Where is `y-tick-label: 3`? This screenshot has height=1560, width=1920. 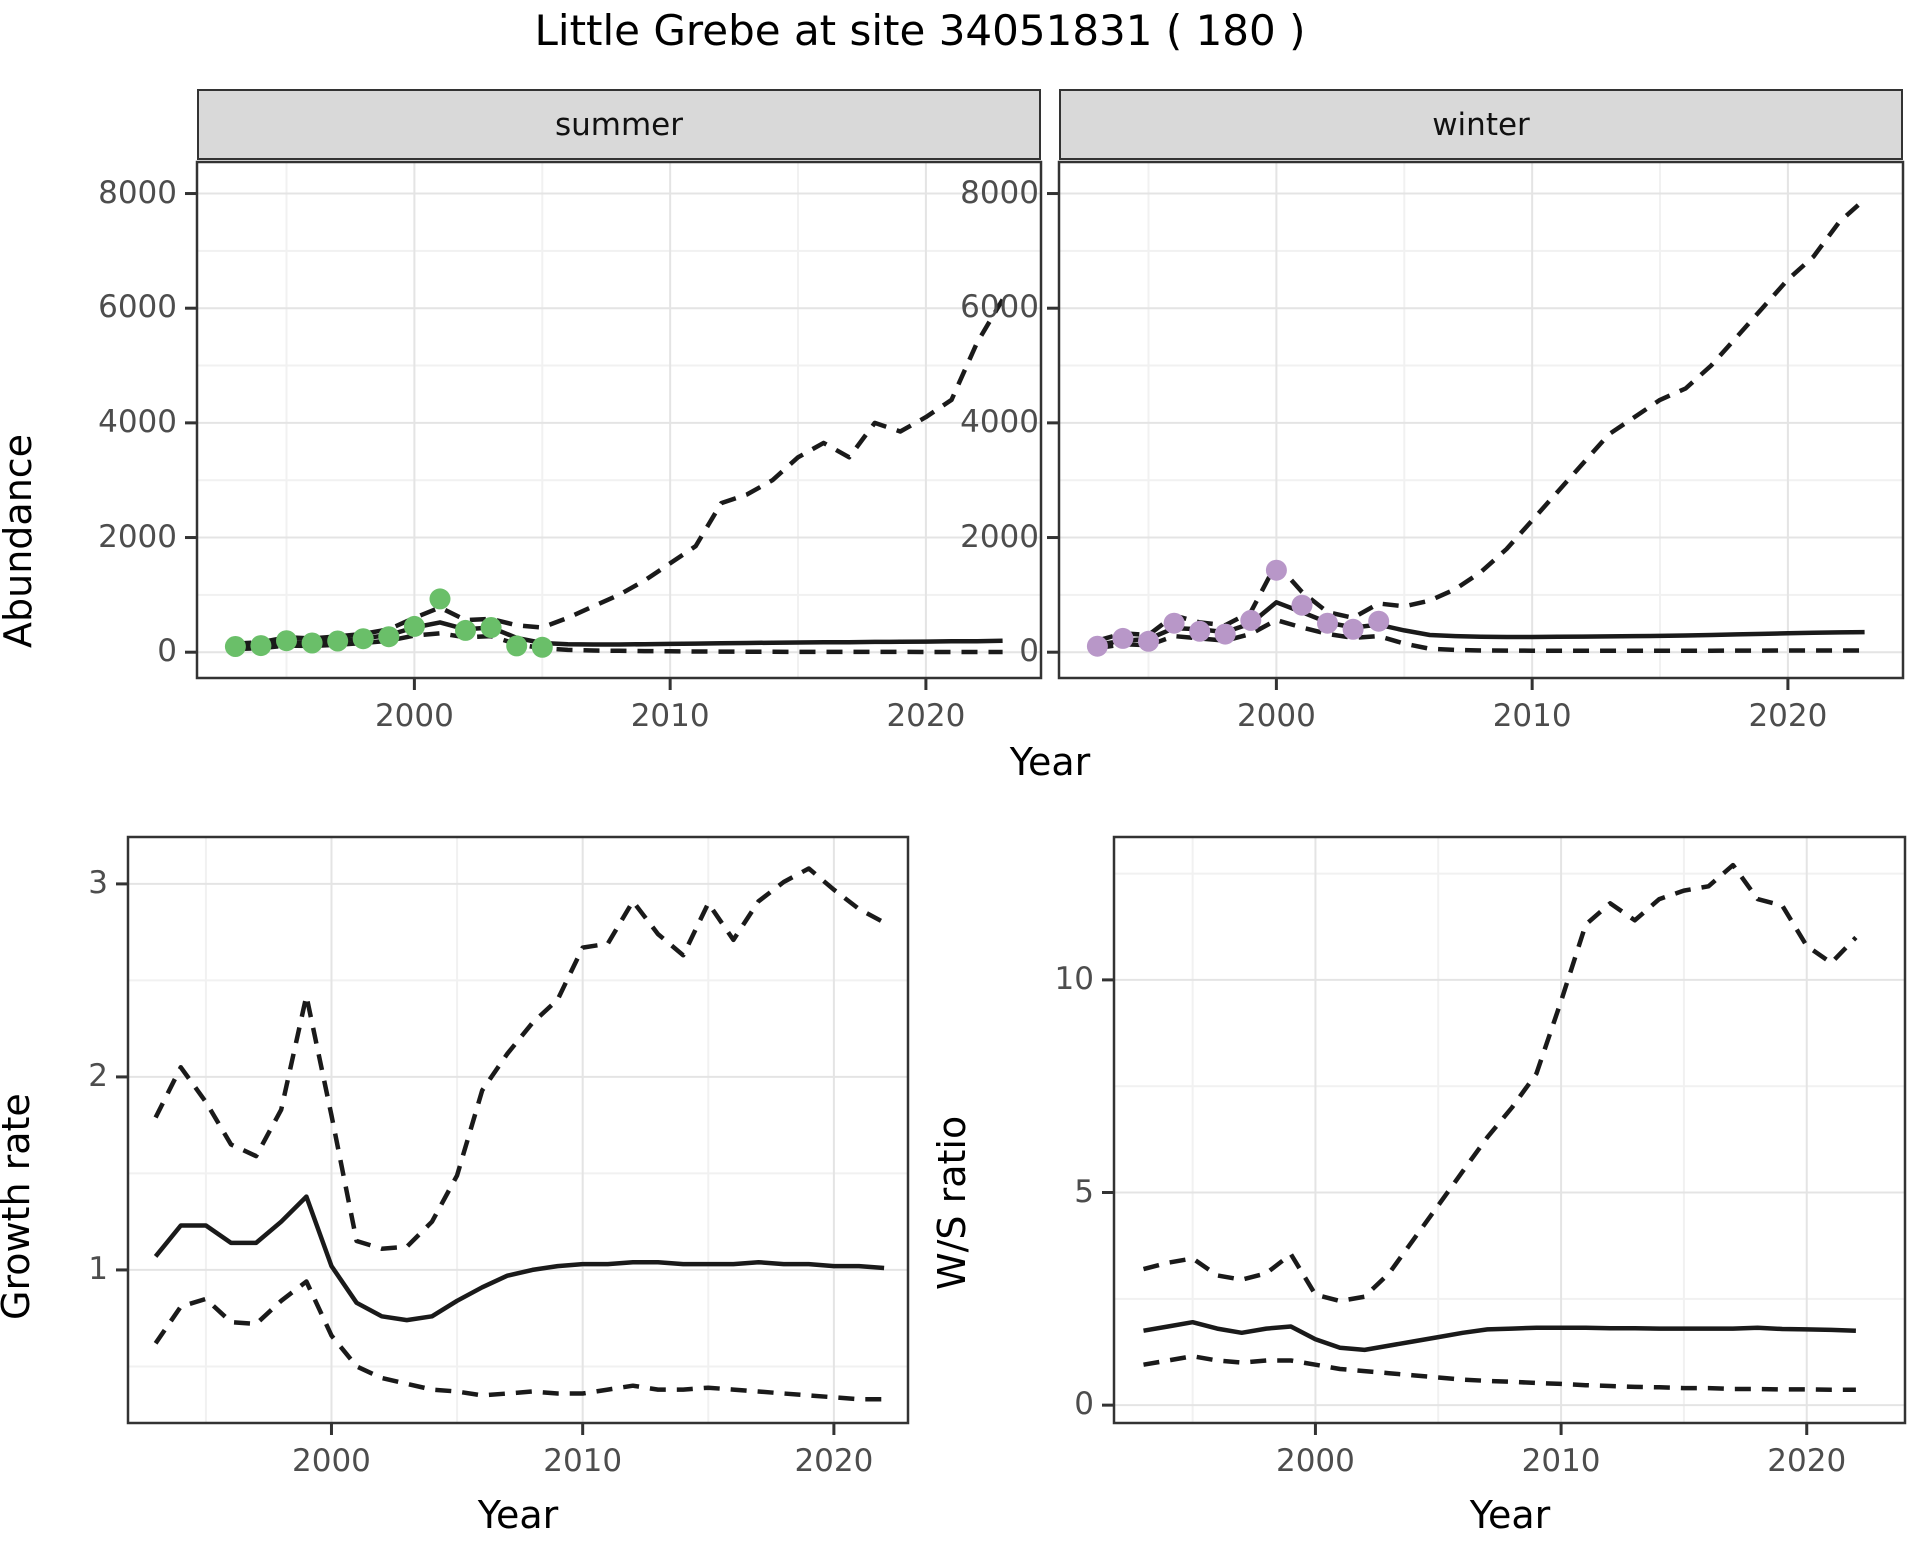 y-tick-label: 3 is located at coordinates (98, 882).